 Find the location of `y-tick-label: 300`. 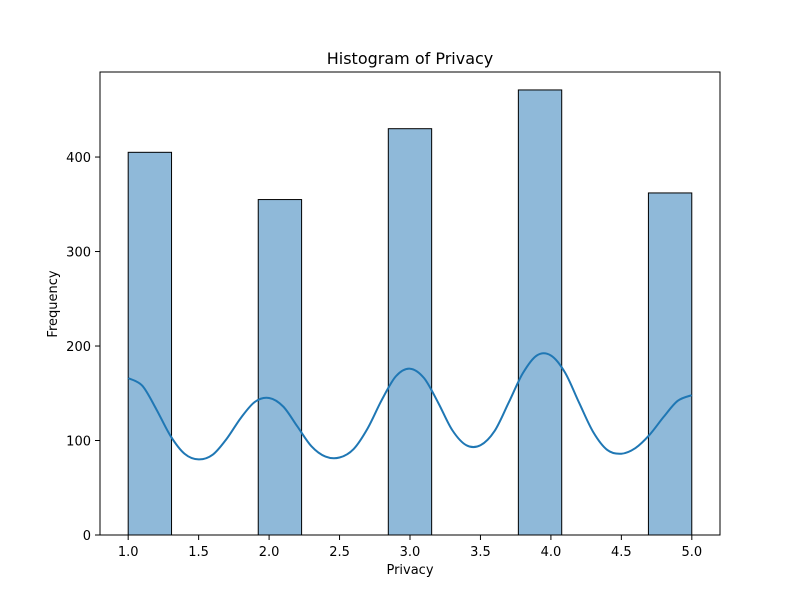

y-tick-label: 300 is located at coordinates (78, 253).